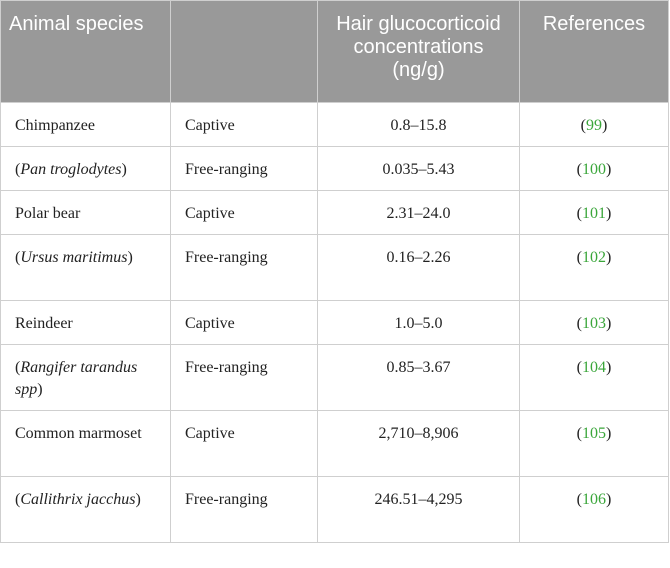 Image resolution: width=670 pixels, height=568 pixels. What do you see at coordinates (71, 169) in the screenshot?
I see `scientific-name: Pan troglodytes` at bounding box center [71, 169].